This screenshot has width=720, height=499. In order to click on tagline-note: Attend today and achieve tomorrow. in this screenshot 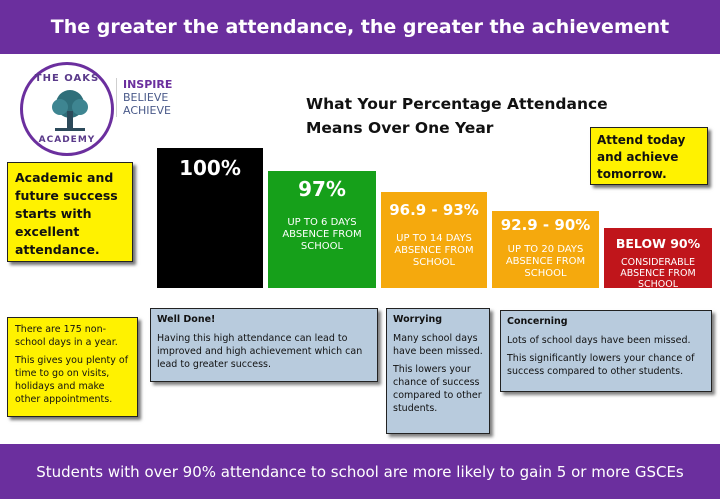, I will do `click(649, 156)`.